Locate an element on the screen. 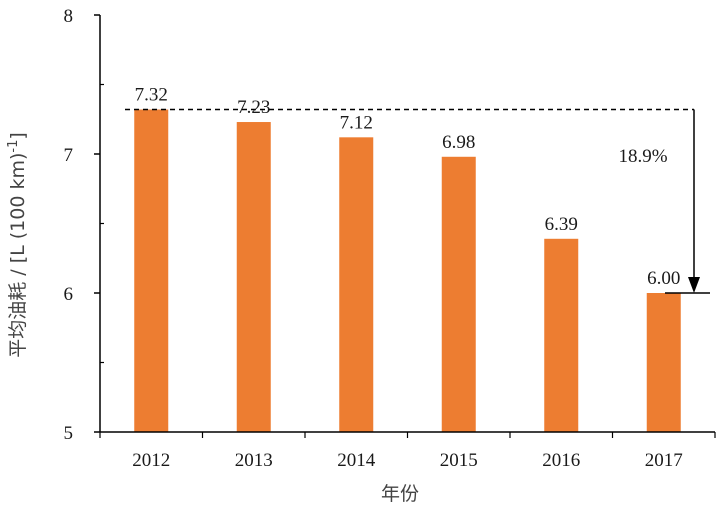 Image resolution: width=723 pixels, height=511 pixels. y-tick-label-8: 8 is located at coordinates (69, 16).